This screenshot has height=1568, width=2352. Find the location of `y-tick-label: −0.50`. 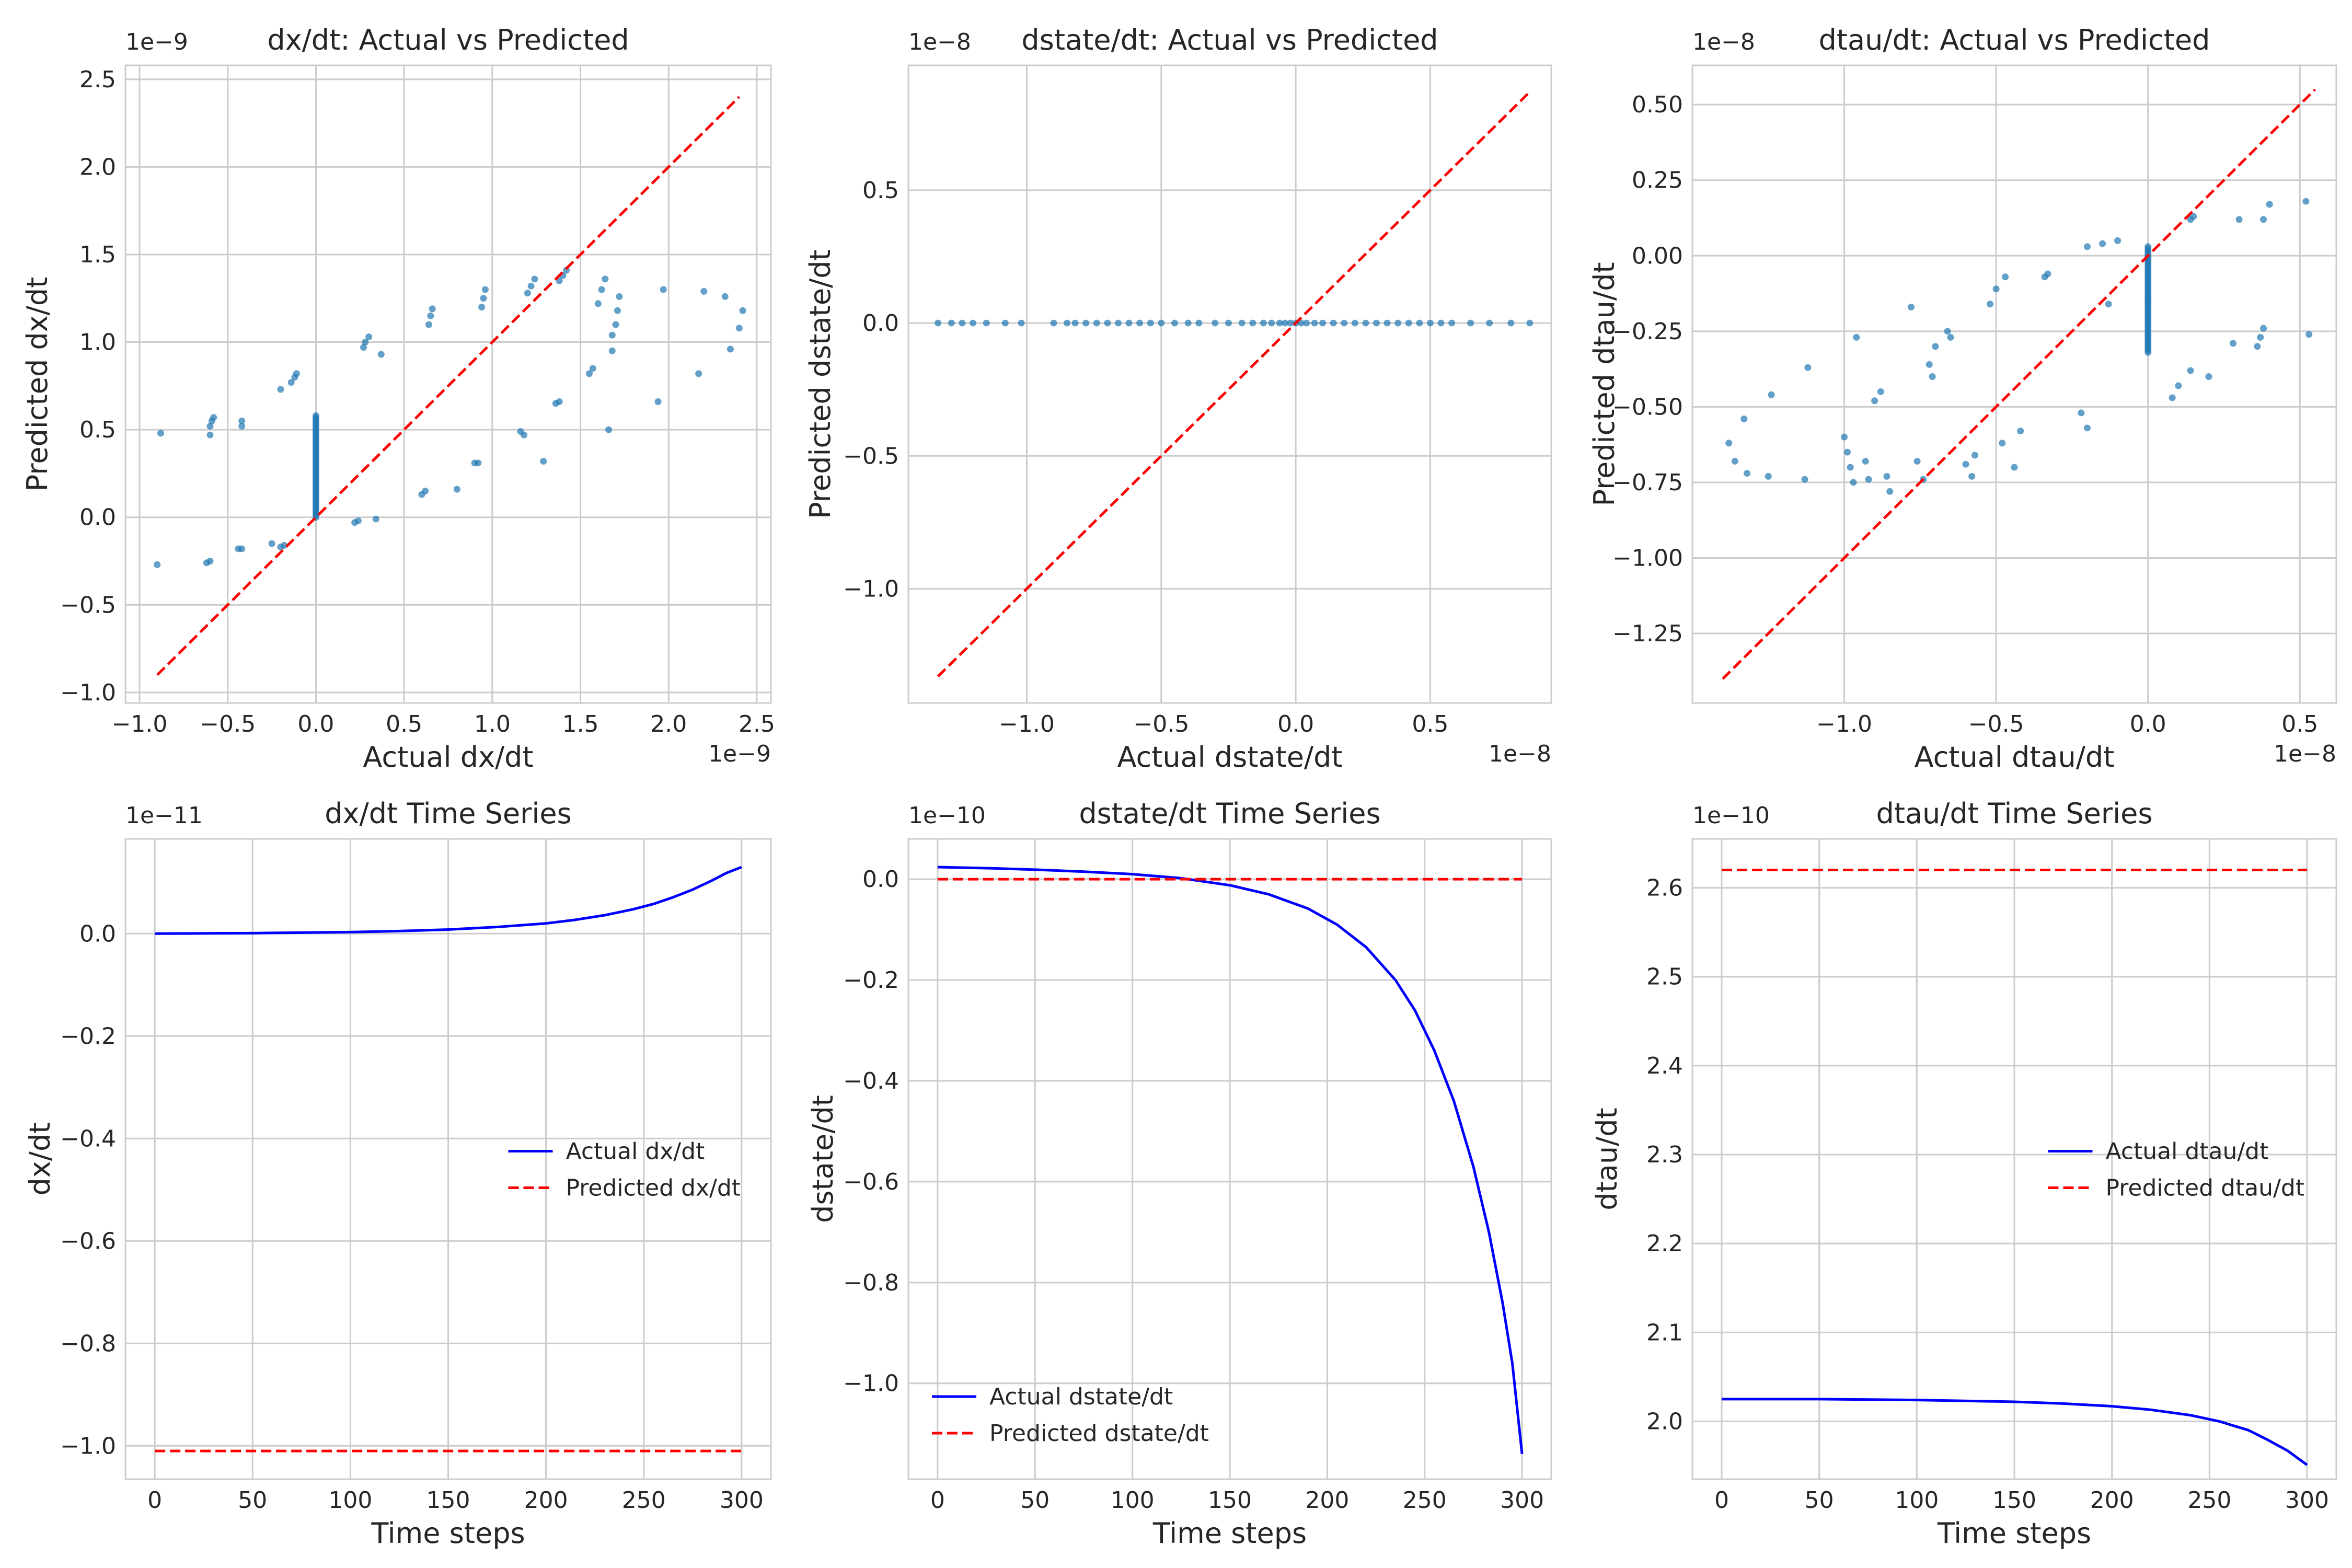

y-tick-label: −0.50 is located at coordinates (1647, 407).